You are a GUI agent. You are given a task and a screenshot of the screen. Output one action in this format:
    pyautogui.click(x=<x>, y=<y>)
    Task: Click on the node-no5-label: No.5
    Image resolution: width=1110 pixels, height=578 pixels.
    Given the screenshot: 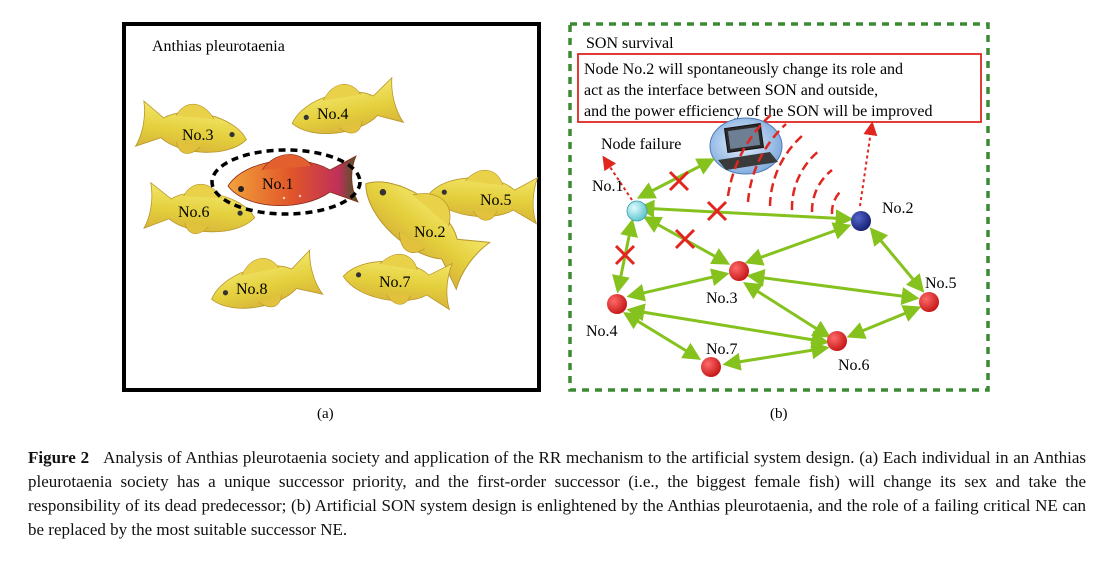 What is the action you would take?
    pyautogui.click(x=941, y=283)
    